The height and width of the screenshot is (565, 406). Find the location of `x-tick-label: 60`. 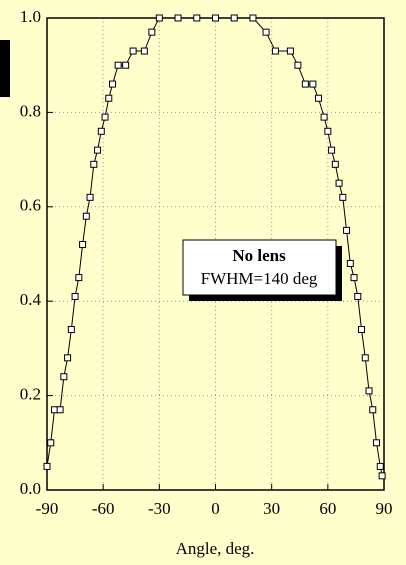

x-tick-label: 60 is located at coordinates (327, 508).